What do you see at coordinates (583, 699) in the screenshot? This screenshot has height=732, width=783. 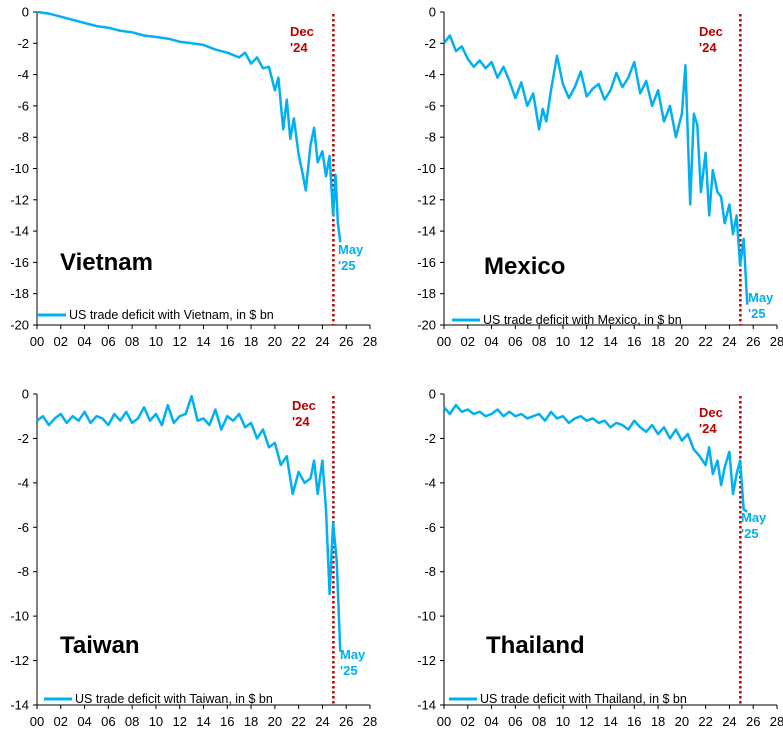 I see `legend-label: US trade deficit with Thailand, in $ bn` at bounding box center [583, 699].